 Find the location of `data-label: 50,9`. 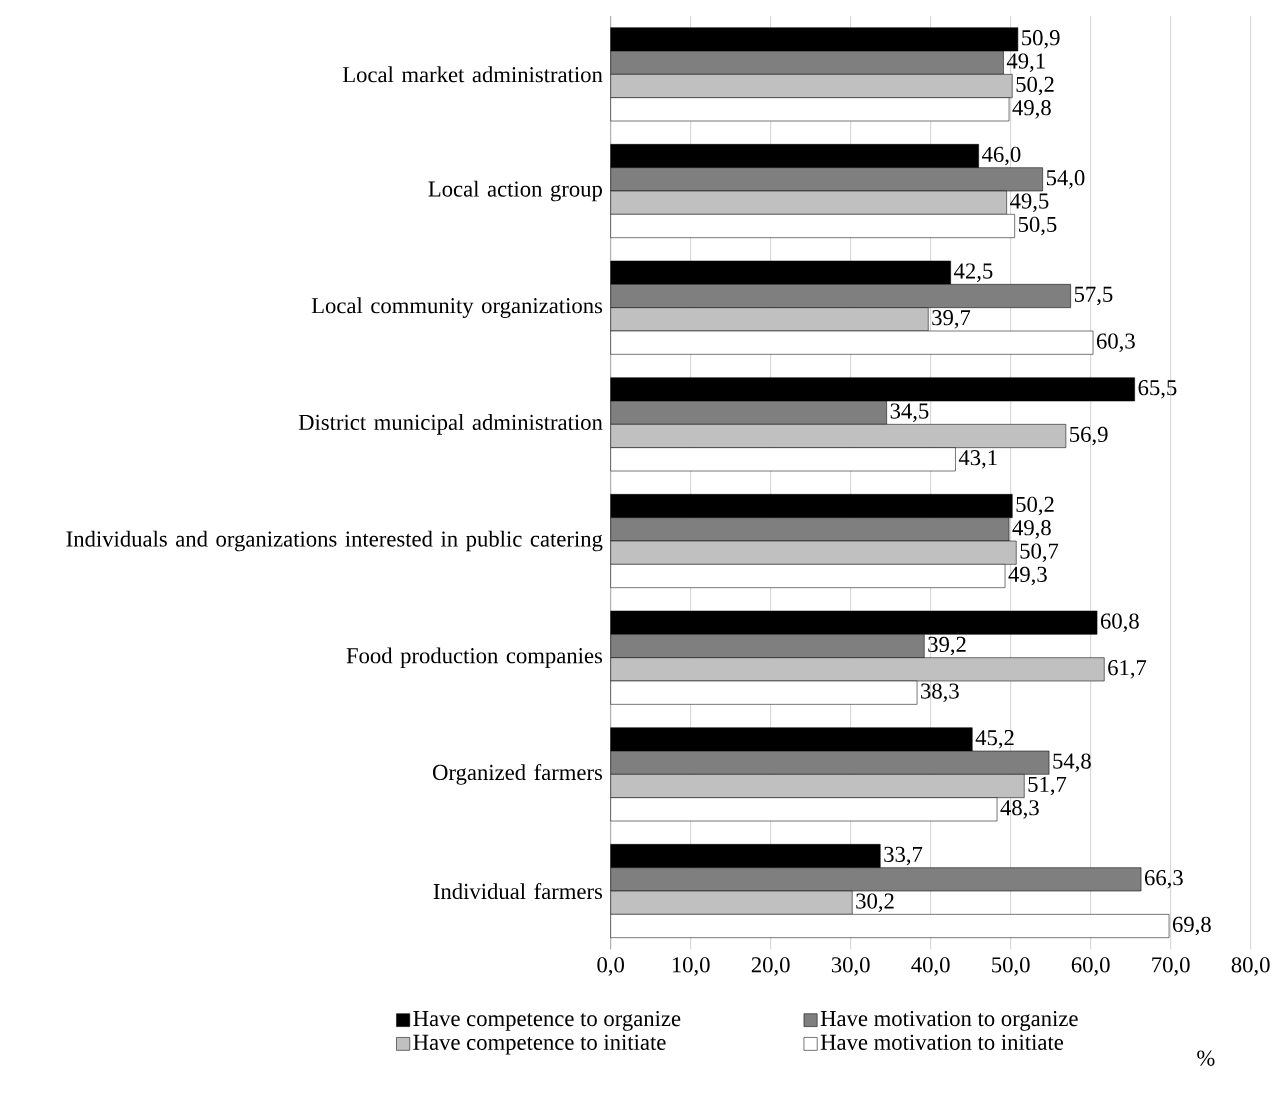

data-label: 50,9 is located at coordinates (1041, 39).